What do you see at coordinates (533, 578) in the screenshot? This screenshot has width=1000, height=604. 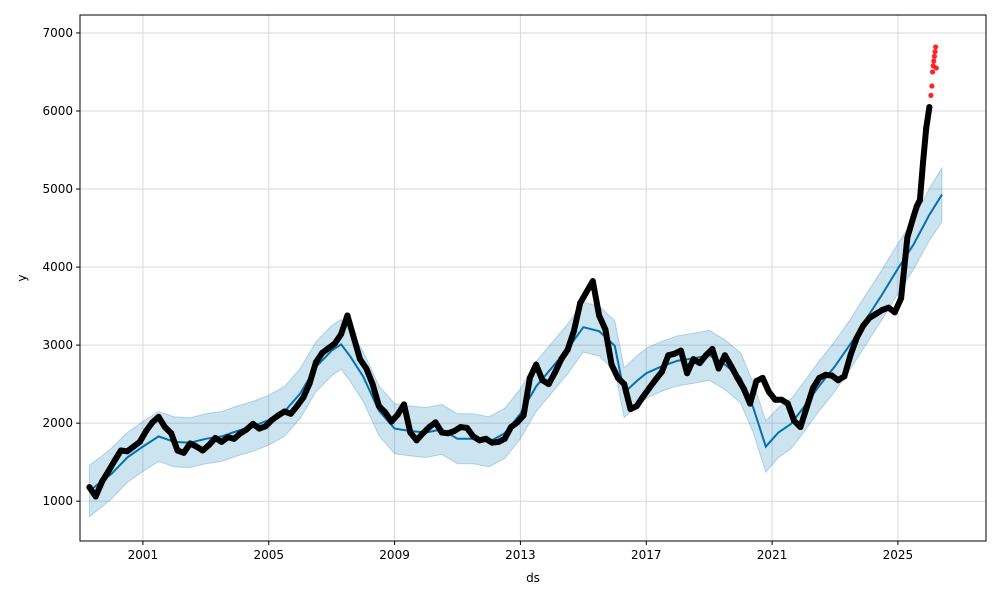 I see `x-axis-label: ds` at bounding box center [533, 578].